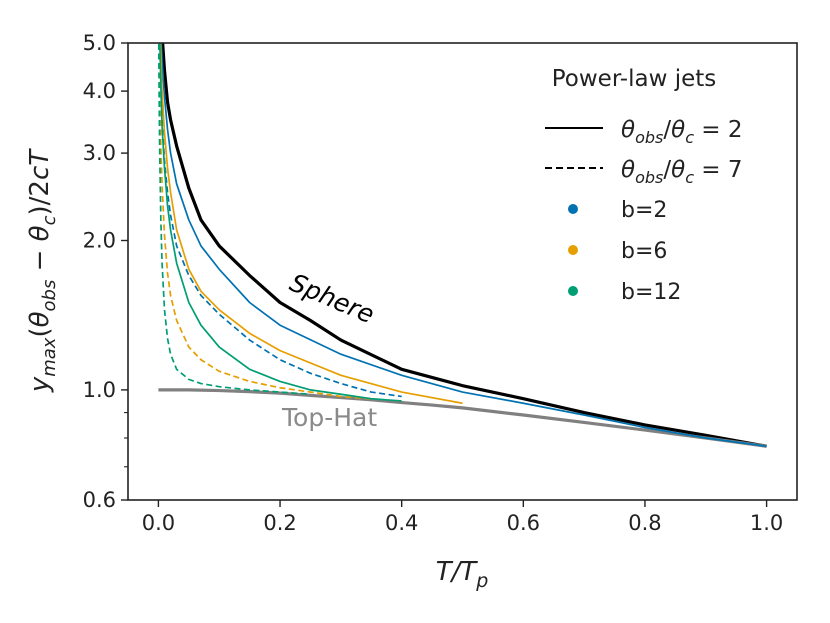 This screenshot has height=623, width=830. Describe the element at coordinates (573, 250) in the screenshot. I see `legend-b6-dot` at that location.